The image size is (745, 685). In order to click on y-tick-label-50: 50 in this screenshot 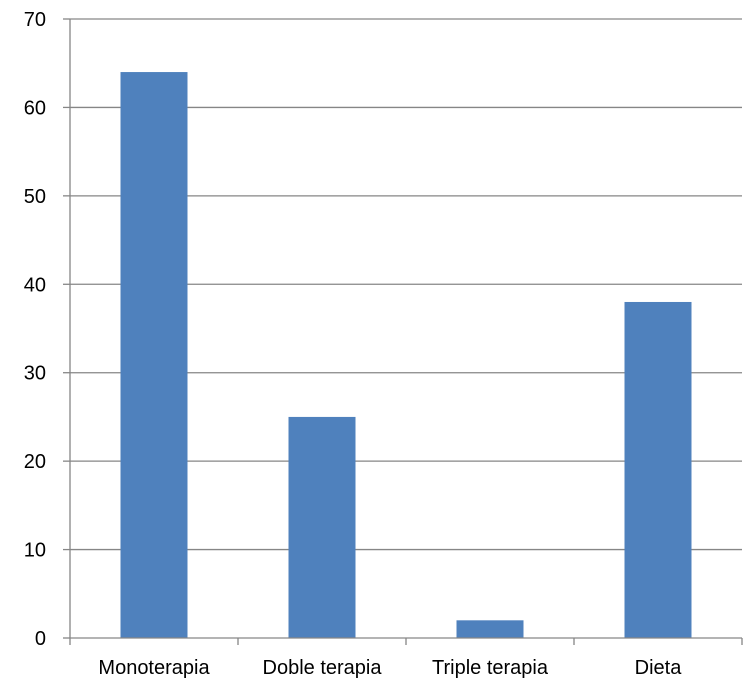, I will do `click(35, 197)`.